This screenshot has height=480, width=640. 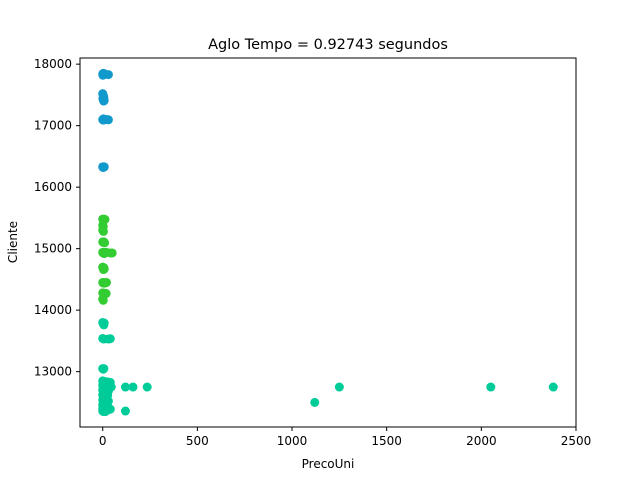 What do you see at coordinates (53, 310) in the screenshot?
I see `y-tick-label: 14000` at bounding box center [53, 310].